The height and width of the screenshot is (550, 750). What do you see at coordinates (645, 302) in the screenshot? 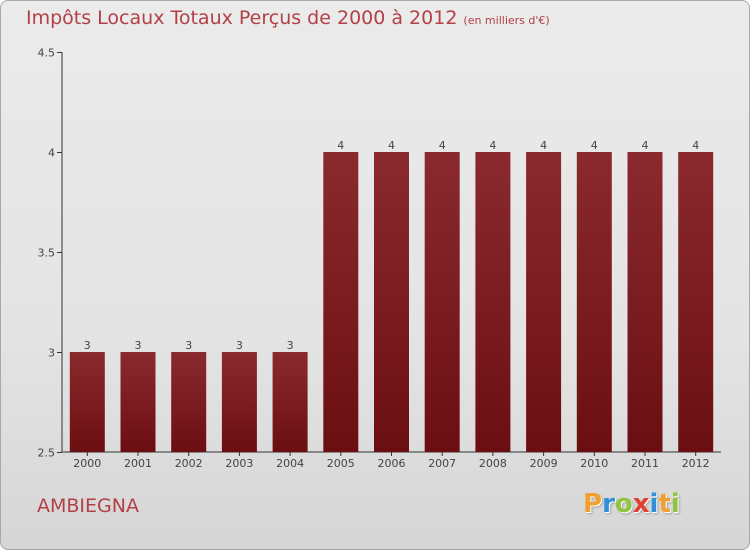
I see `bar-2011` at bounding box center [645, 302].